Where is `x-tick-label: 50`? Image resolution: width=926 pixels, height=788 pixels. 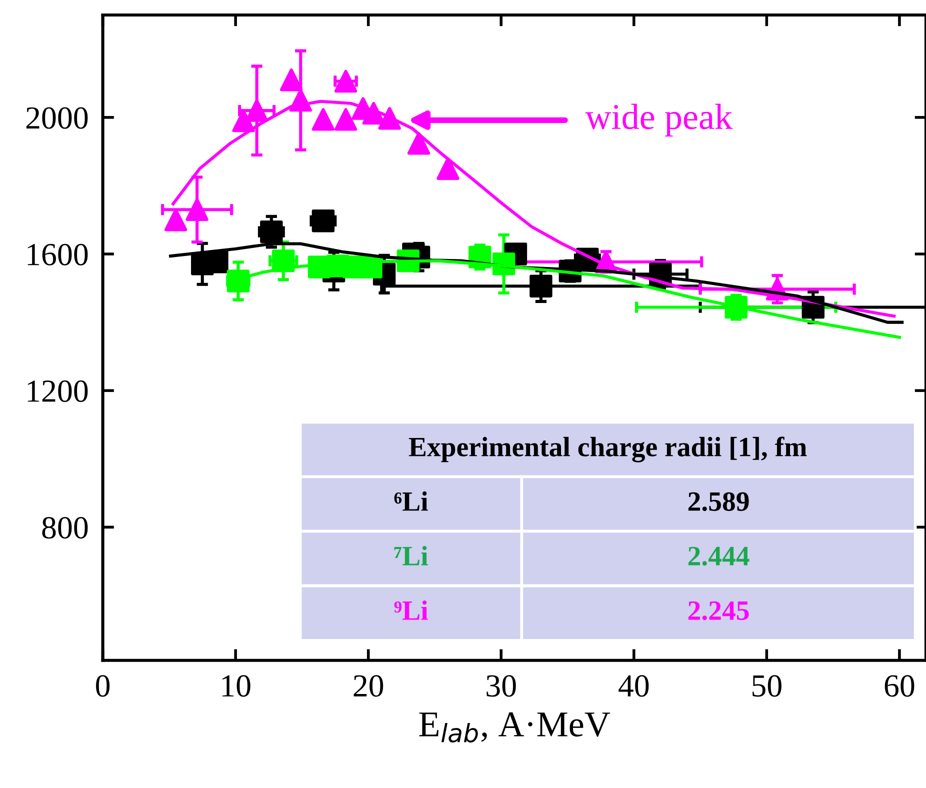
x-tick-label: 50 is located at coordinates (767, 686).